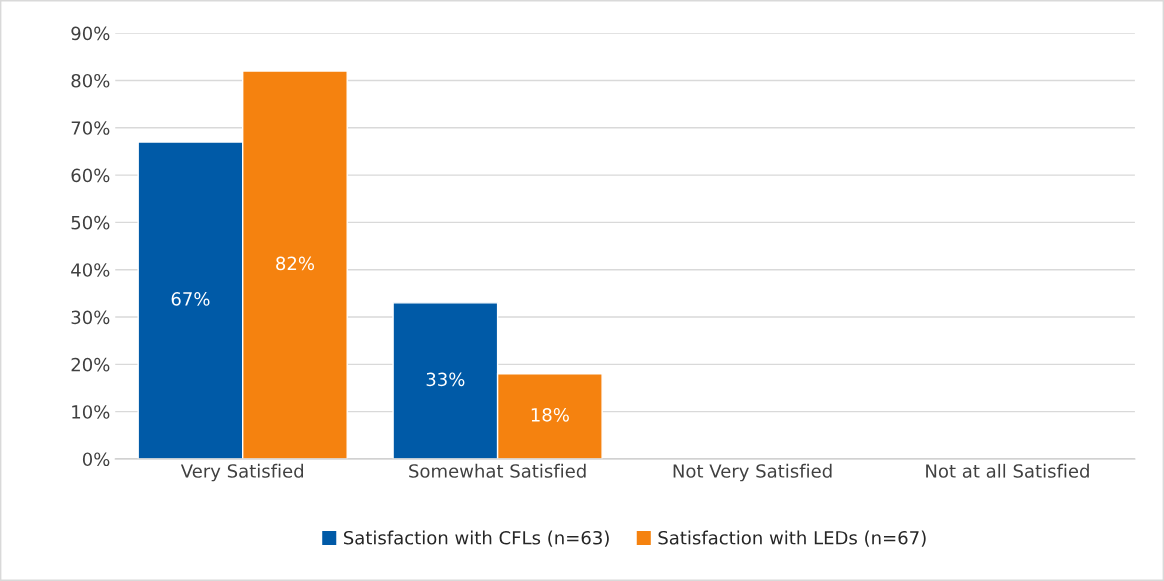 The width and height of the screenshot is (1164, 581). What do you see at coordinates (90, 222) in the screenshot?
I see `y-tick-label: 50%` at bounding box center [90, 222].